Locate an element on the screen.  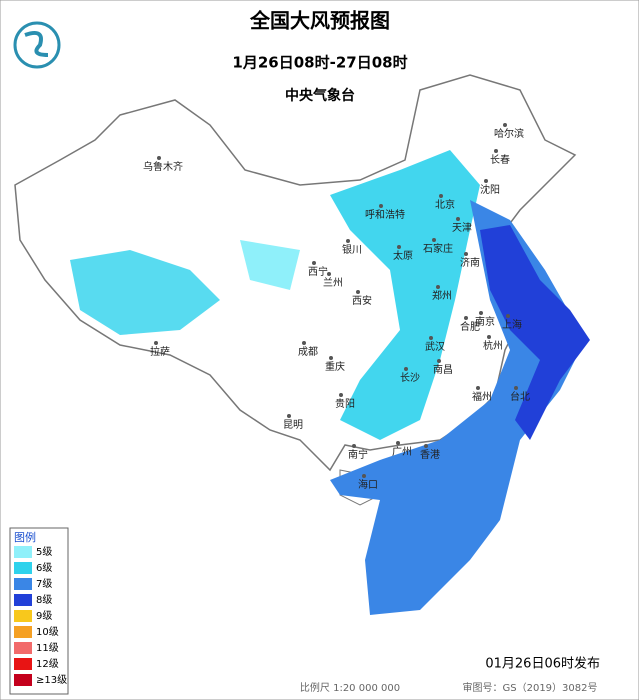
issuer: 中央气象台 is located at coordinates (320, 95).